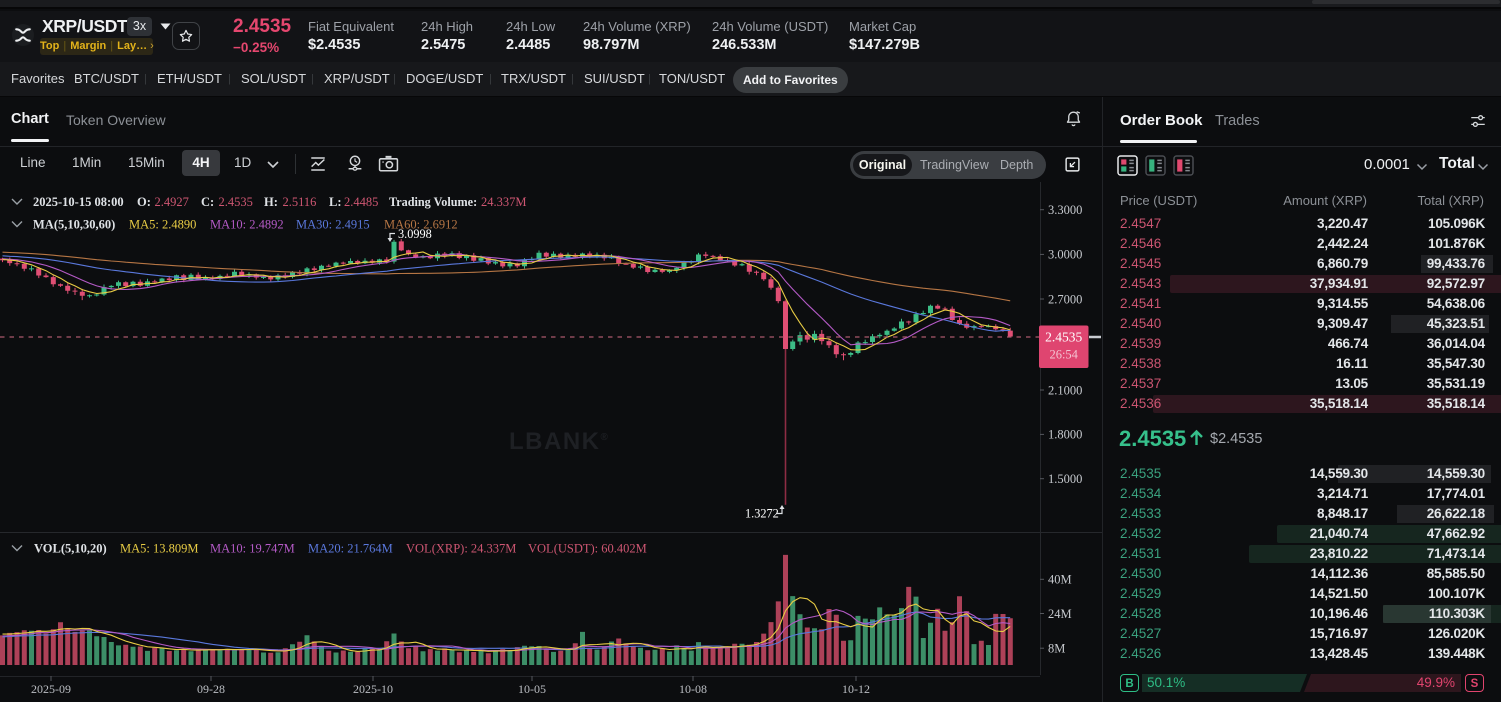  Describe the element at coordinates (415, 234) in the screenshot. I see `svg-text: 3.0998` at that location.